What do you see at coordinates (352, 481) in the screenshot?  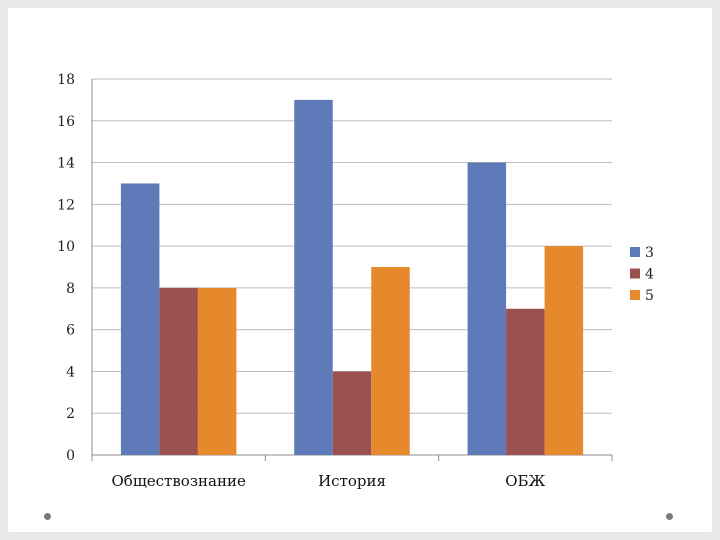 I see `x-tick-label: История` at bounding box center [352, 481].